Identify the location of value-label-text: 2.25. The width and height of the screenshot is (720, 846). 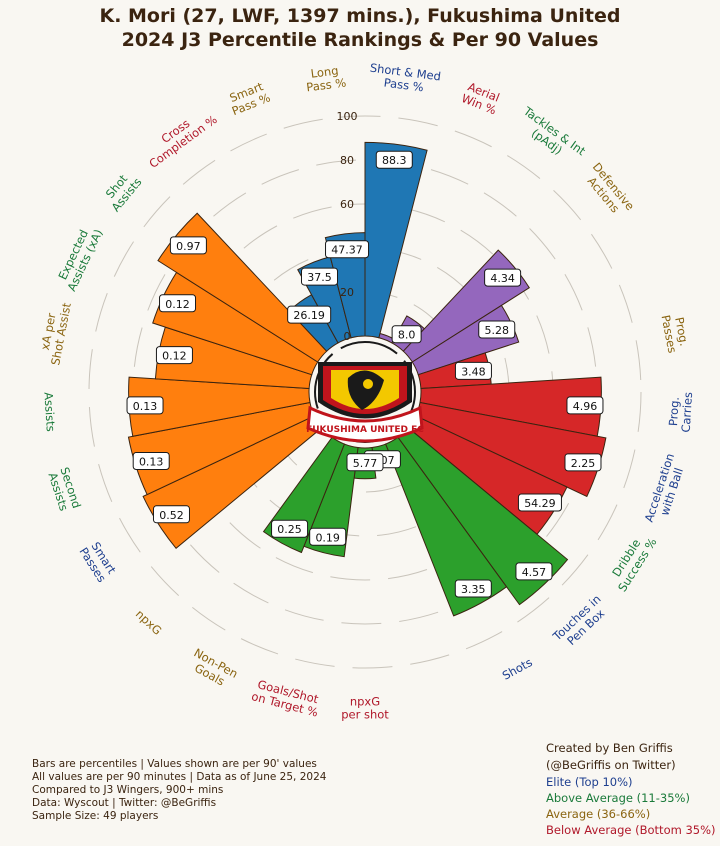
(583, 463).